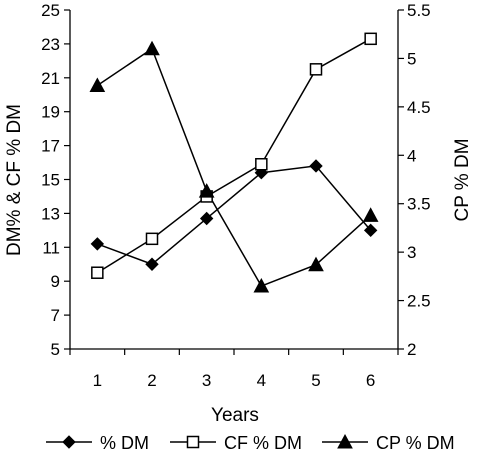 This screenshot has width=479, height=462. What do you see at coordinates (50, 78) in the screenshot?
I see `y-left-tick-label: 21` at bounding box center [50, 78].